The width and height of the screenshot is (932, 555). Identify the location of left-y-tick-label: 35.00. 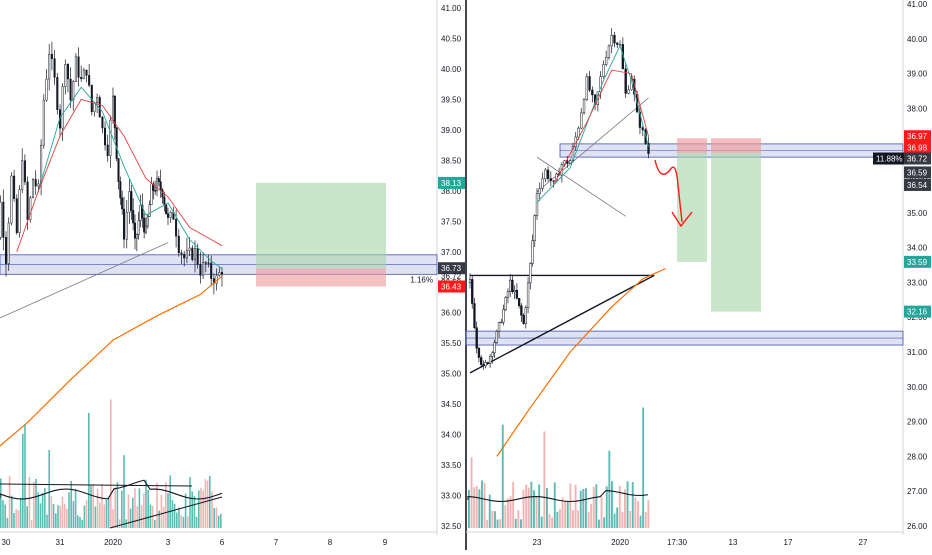
(451, 374).